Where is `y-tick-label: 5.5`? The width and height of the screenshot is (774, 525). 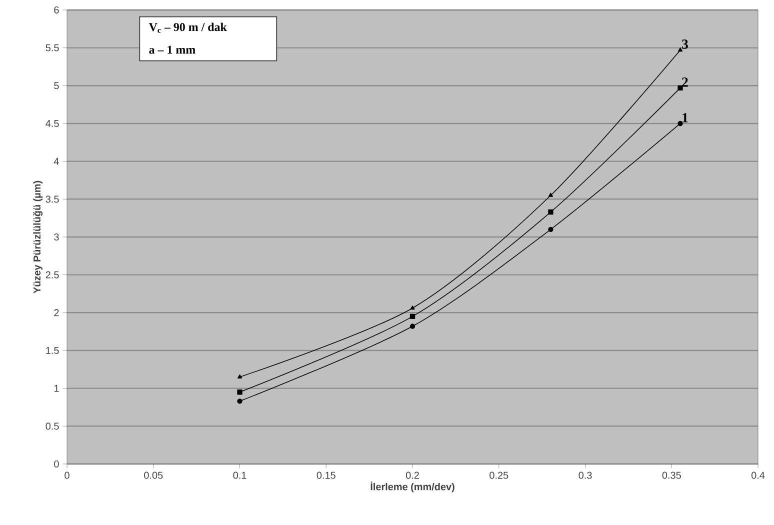
y-tick-label: 5.5 is located at coordinates (52, 48).